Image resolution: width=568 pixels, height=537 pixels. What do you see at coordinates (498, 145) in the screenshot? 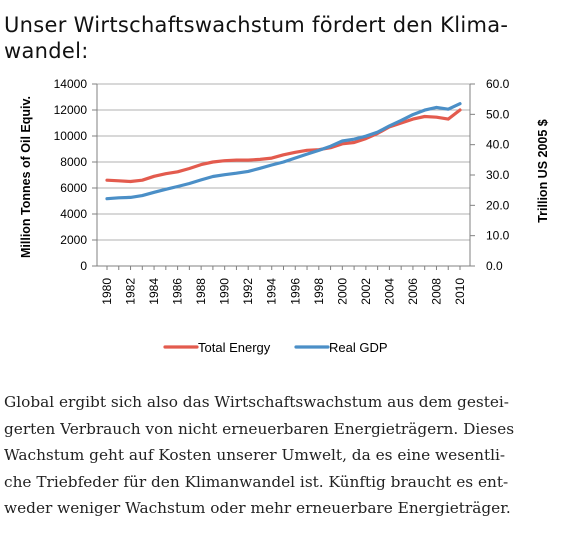
I see `right-tick-label: 40.0` at bounding box center [498, 145].